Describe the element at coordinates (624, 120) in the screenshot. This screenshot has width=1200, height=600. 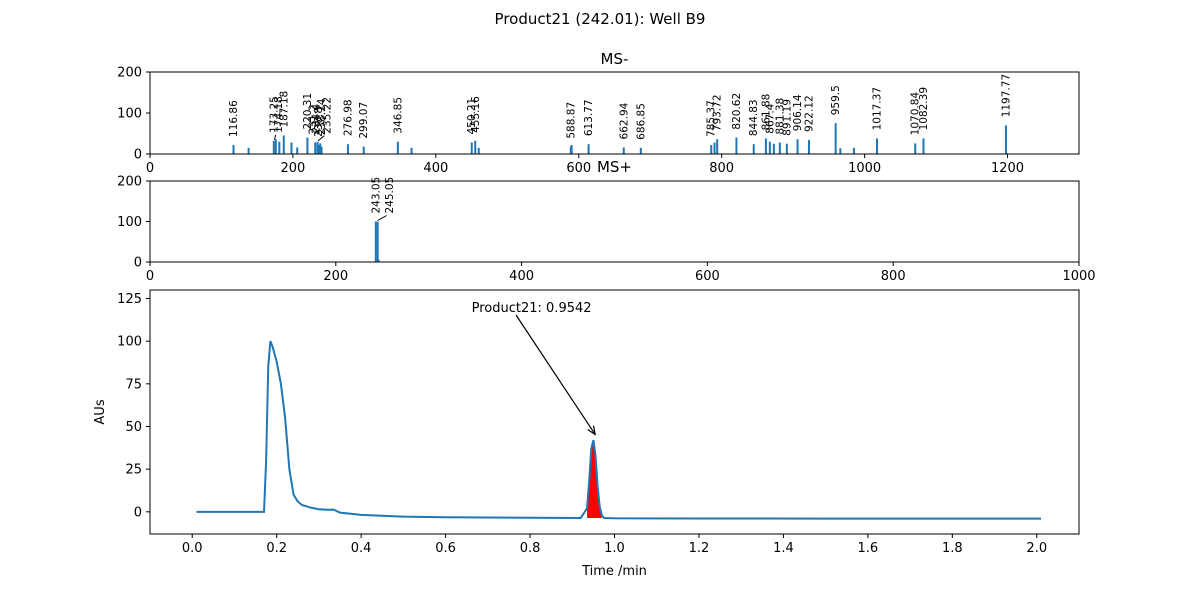
I see `ms-neg-peak-label: 662.94` at that location.